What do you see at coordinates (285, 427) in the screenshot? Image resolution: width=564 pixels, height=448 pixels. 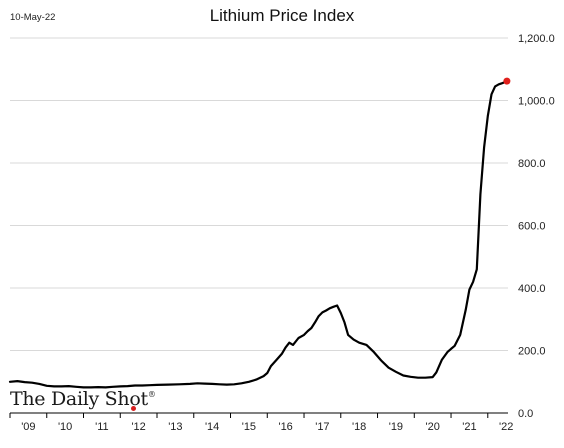 I see `x-tick-label: '16` at bounding box center [285, 427].